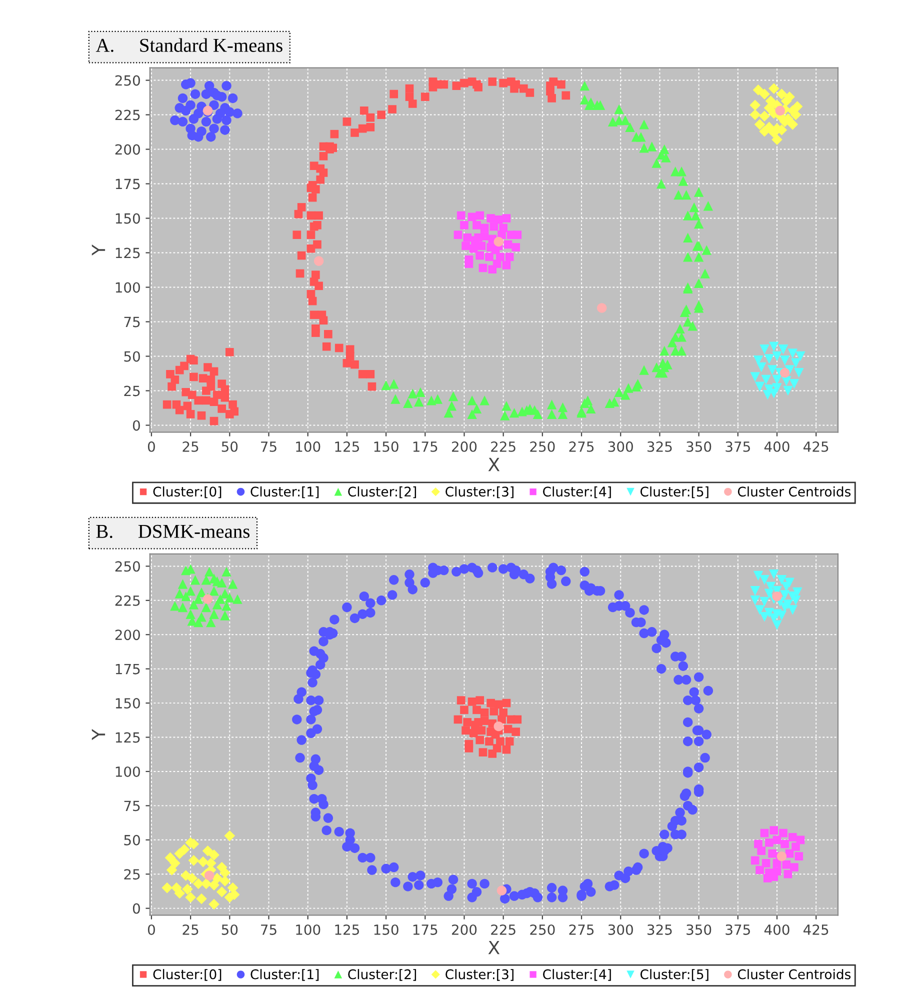  I want to click on legend-label: Cluster:[5], so click(674, 975).